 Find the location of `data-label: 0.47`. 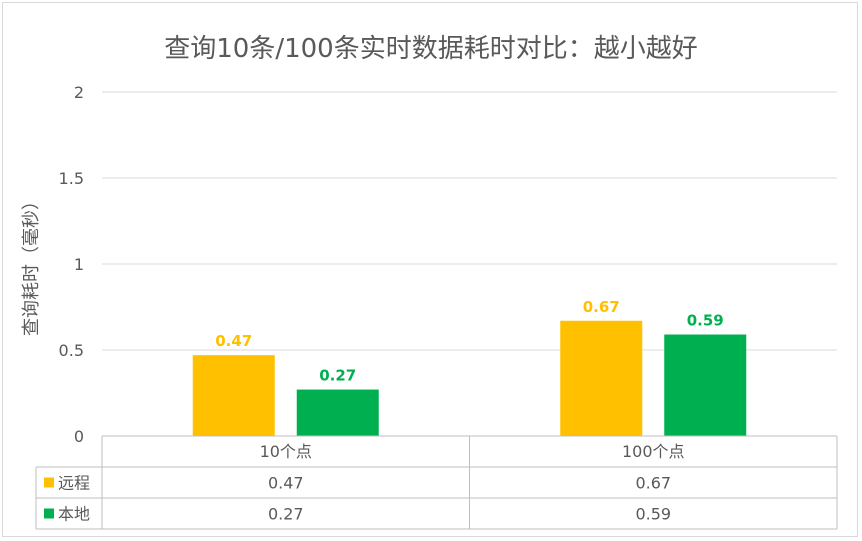

data-label: 0.47 is located at coordinates (233, 341).